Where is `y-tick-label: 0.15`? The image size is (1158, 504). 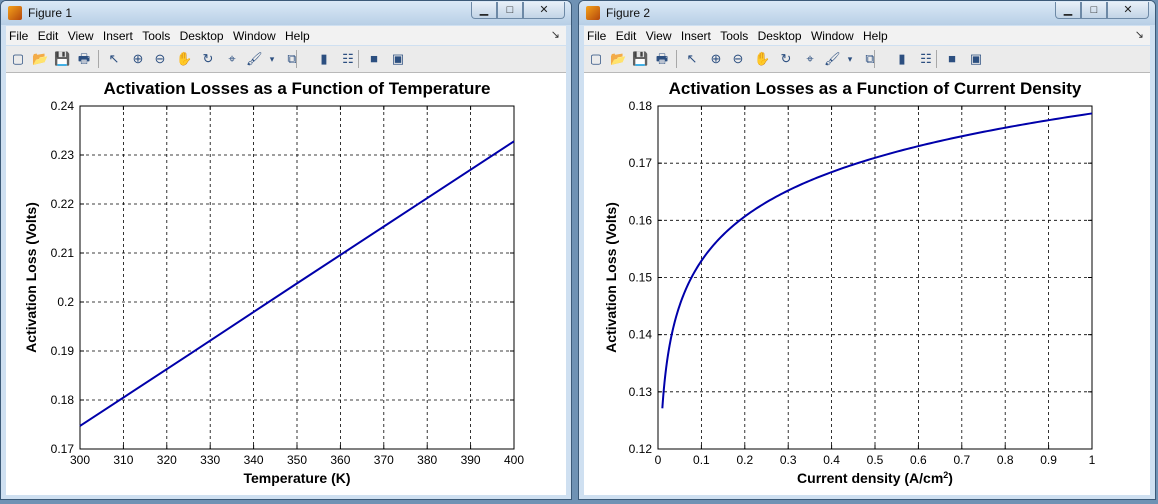
y-tick-label: 0.15 is located at coordinates (641, 278).